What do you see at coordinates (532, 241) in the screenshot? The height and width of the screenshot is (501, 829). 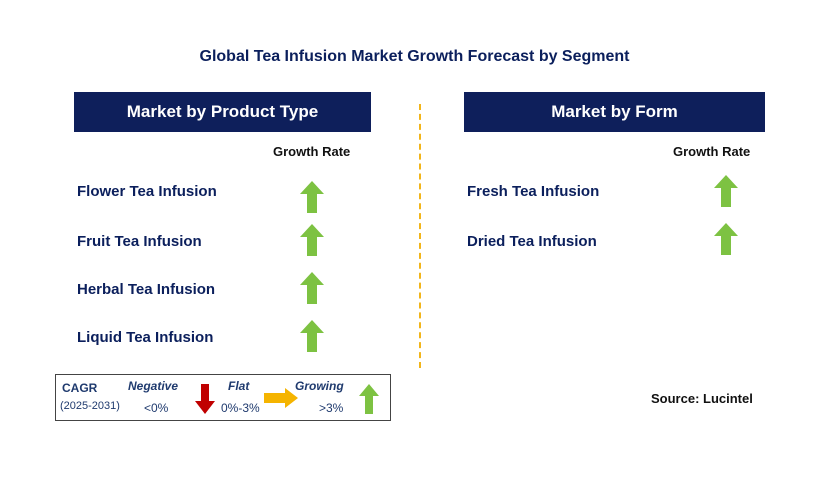 I see `form-row-label: Dried Tea Infusion` at bounding box center [532, 241].